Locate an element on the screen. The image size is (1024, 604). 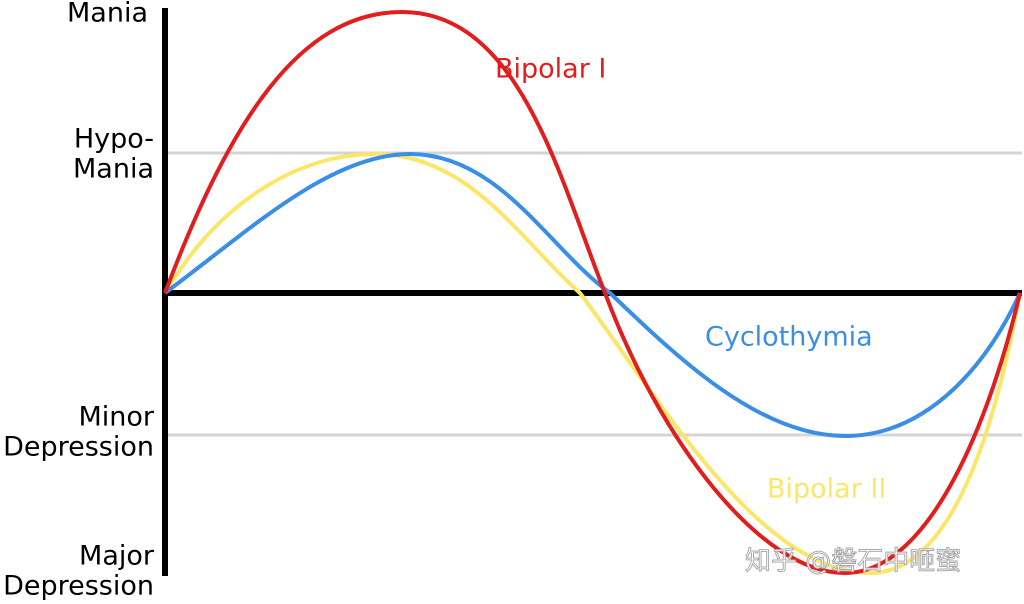
watermark: 知乎 @磐石中咂蜜 is located at coordinates (853, 562).